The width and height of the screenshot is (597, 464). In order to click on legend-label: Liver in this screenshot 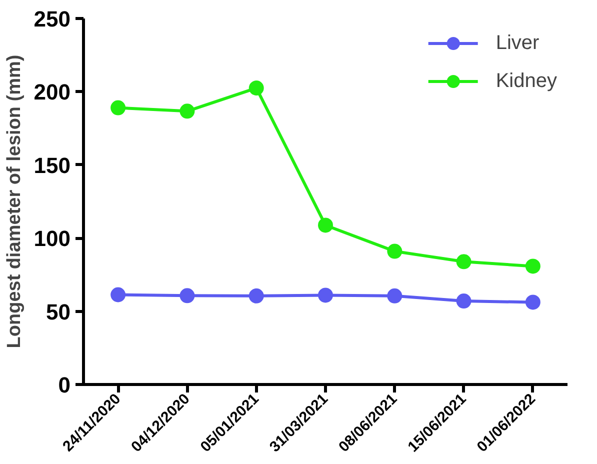, I will do `click(518, 43)`.